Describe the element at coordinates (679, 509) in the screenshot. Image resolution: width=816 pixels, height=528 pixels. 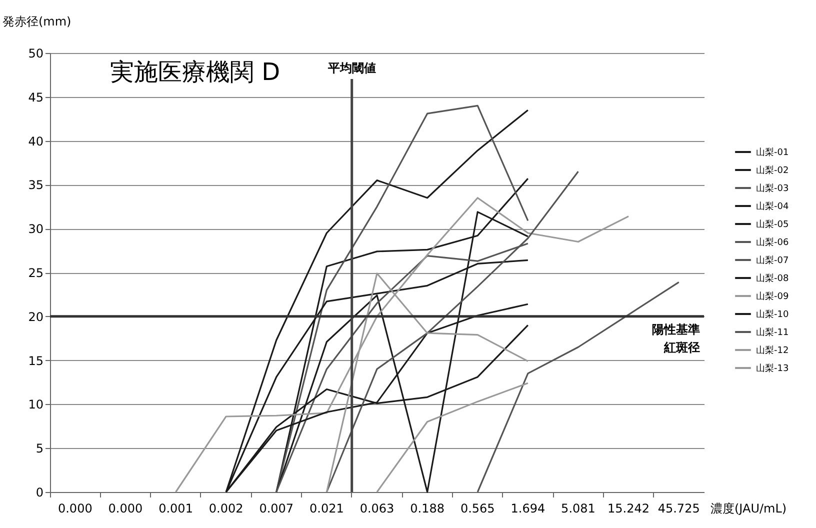
I see `x-tick-label: 45.725` at that location.